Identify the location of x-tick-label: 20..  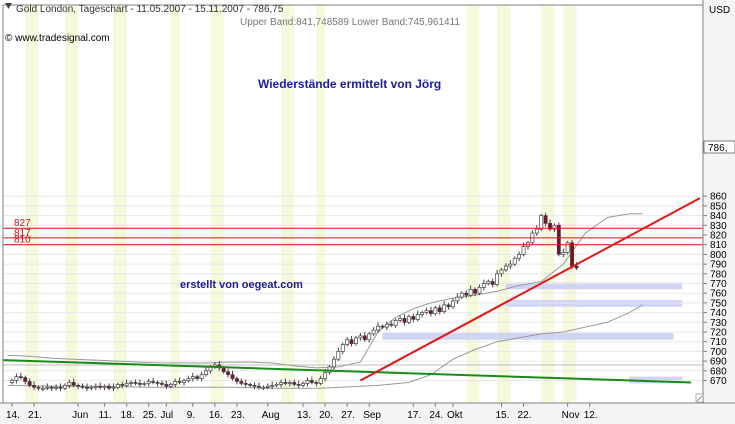
(326, 415).